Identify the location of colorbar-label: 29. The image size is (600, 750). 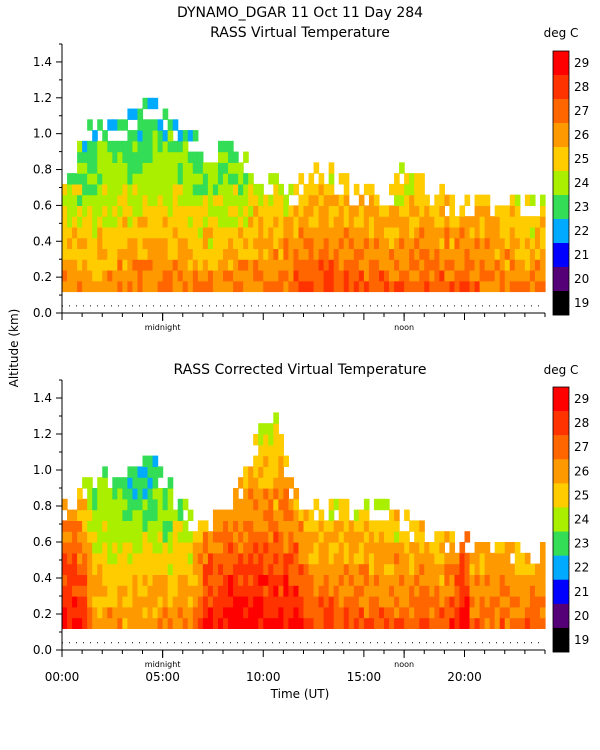
(581, 399).